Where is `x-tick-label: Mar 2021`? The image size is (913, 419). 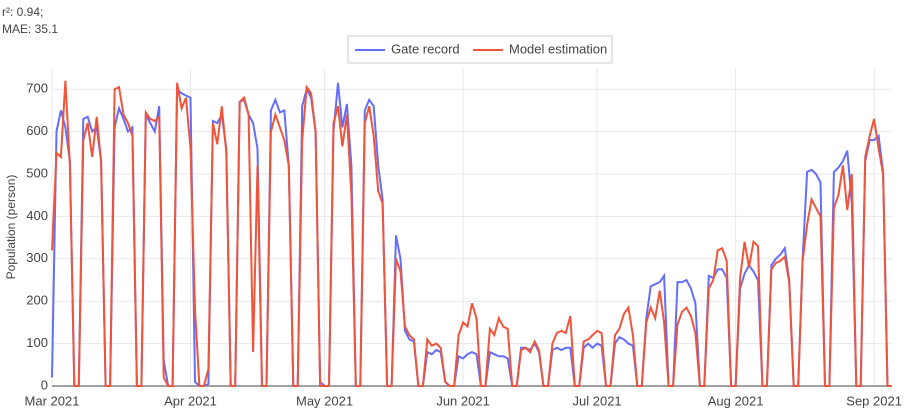
x-tick-label: Mar 2021 is located at coordinates (52, 400).